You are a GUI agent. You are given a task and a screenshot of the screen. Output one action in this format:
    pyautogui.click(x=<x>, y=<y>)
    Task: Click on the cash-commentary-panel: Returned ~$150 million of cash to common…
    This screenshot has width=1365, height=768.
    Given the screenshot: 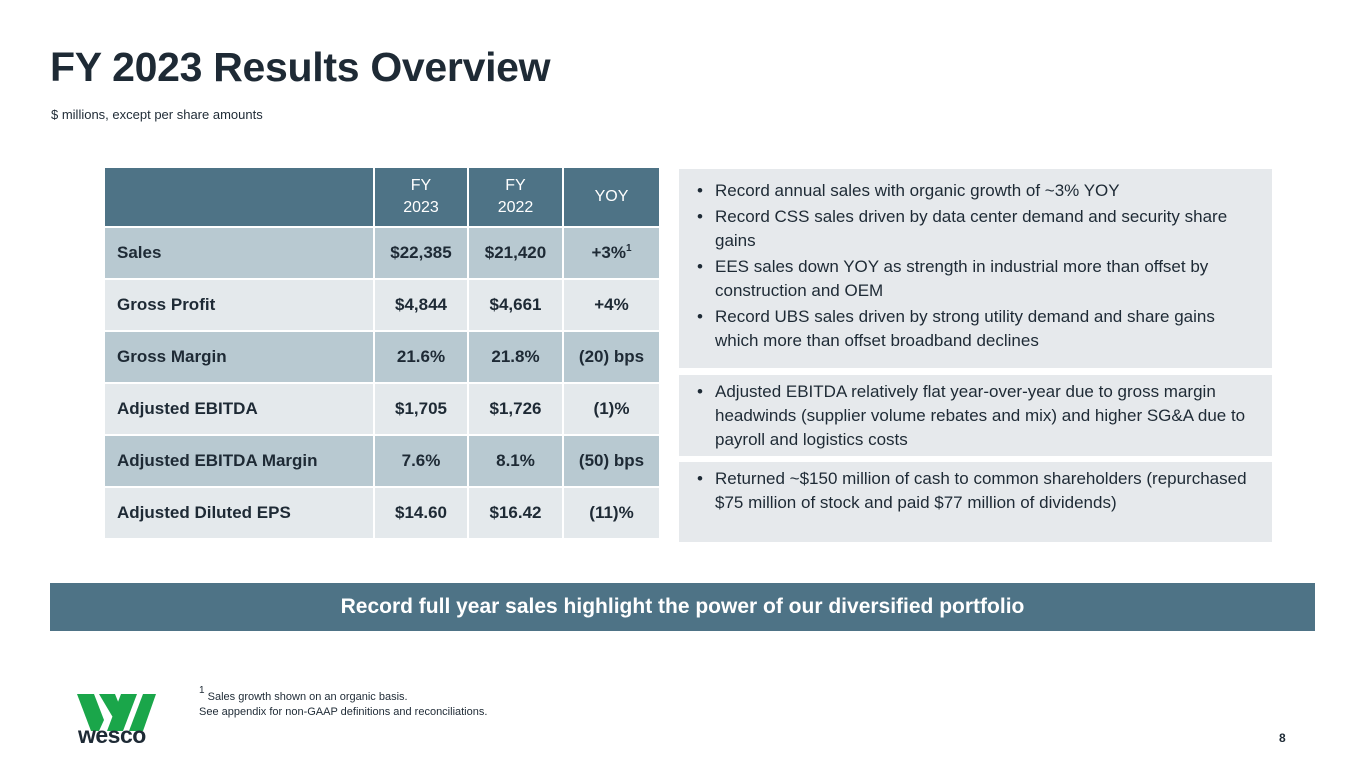 What is the action you would take?
    pyautogui.click(x=975, y=502)
    